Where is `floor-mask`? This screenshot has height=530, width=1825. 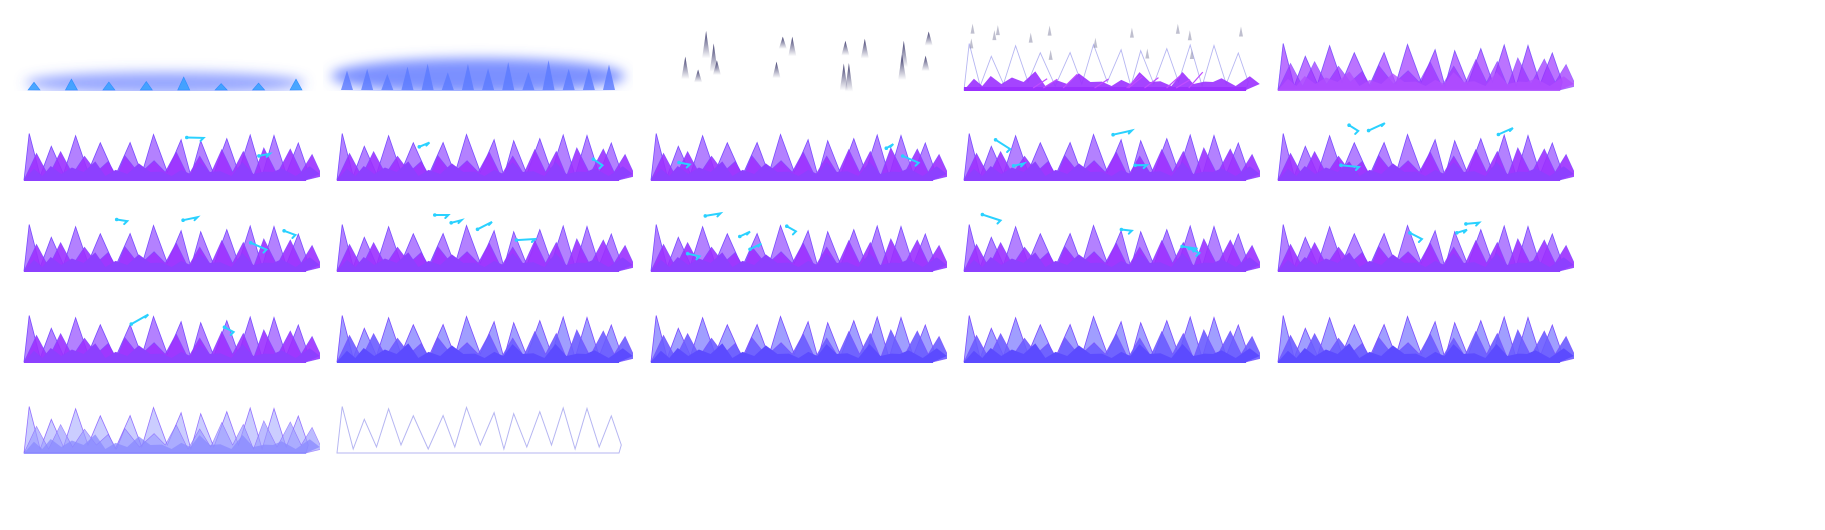
floor-mask is located at coordinates (478, 91).